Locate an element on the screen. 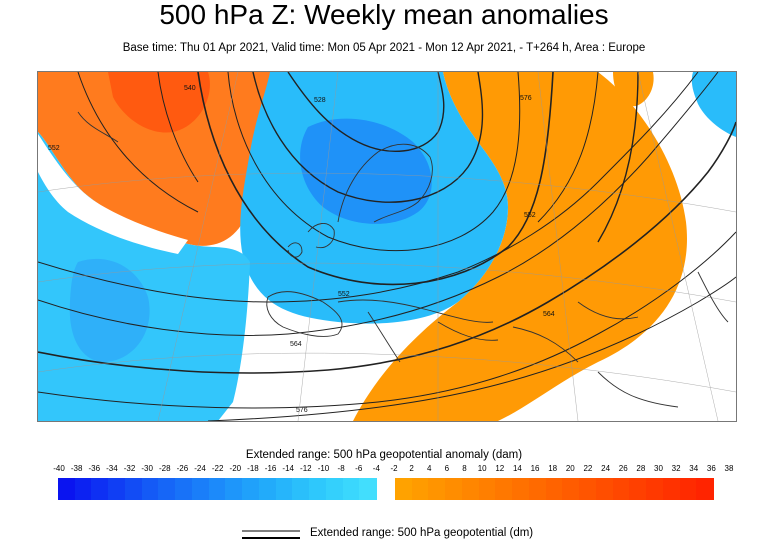  colorbar-tick-label: 18 is located at coordinates (553, 468).